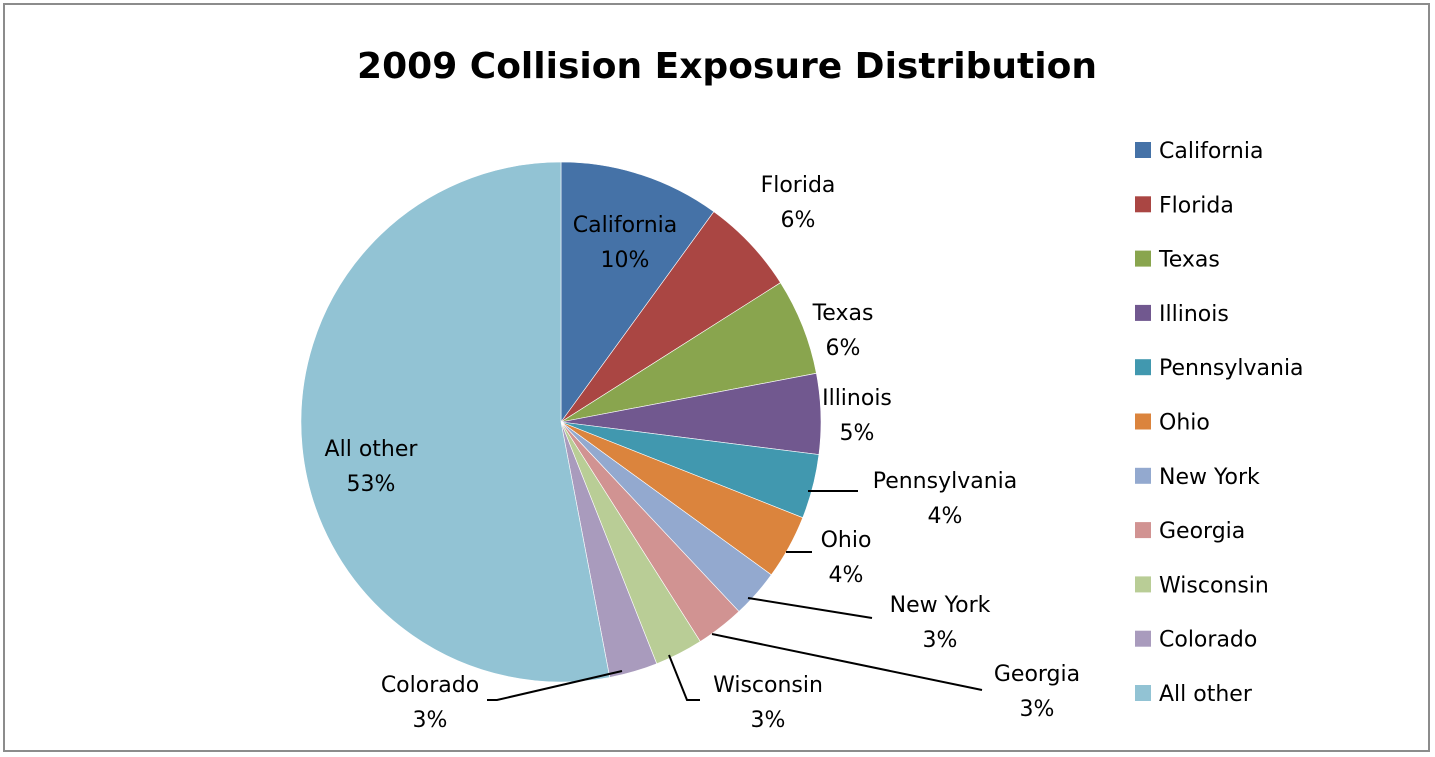 This screenshot has height=757, width=1435. I want to click on chart-title: 2009 Collision Exposure Distribution, so click(727, 66).